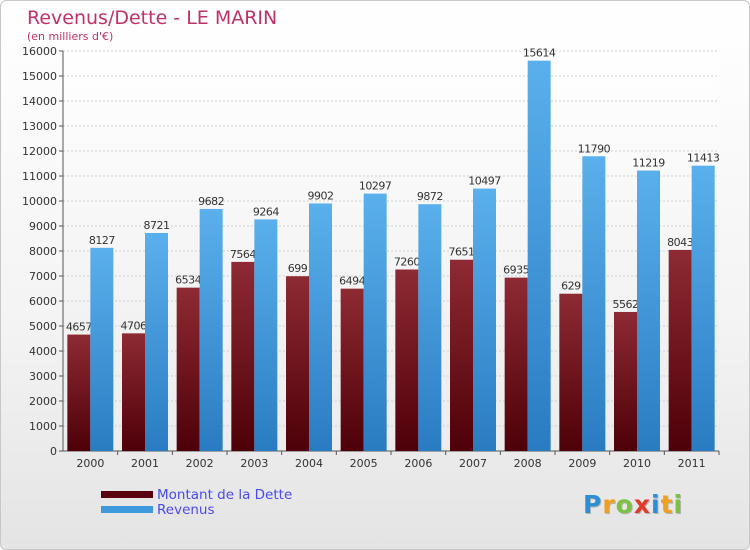 The image size is (750, 550). What do you see at coordinates (43, 276) in the screenshot?
I see `y-tick-label: 7000` at bounding box center [43, 276].